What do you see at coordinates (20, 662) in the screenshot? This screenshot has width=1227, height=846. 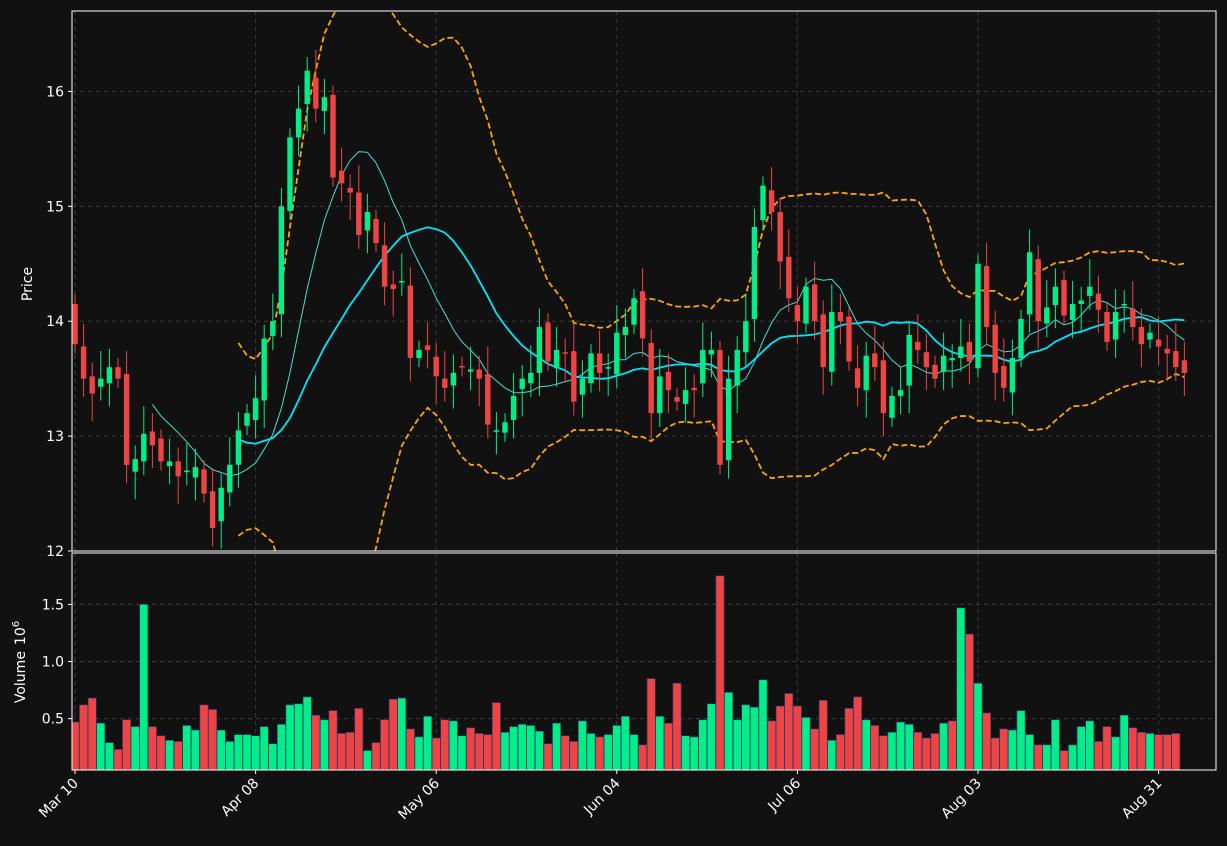 I see `volume-axis-label: Volume 106` at bounding box center [20, 662].